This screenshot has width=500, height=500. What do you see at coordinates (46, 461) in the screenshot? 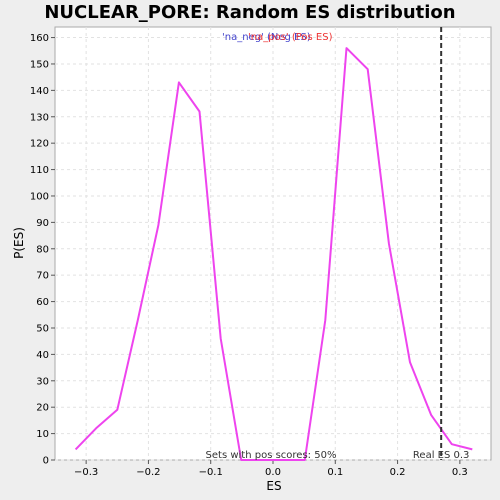
I see `y-tick-label: 0` at bounding box center [46, 461].